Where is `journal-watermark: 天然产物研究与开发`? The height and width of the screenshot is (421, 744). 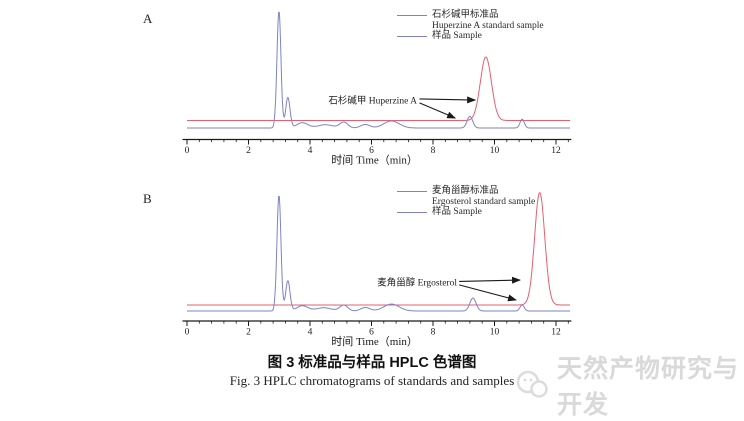
journal-watermark: 天然产物研究与开发 is located at coordinates (629, 385).